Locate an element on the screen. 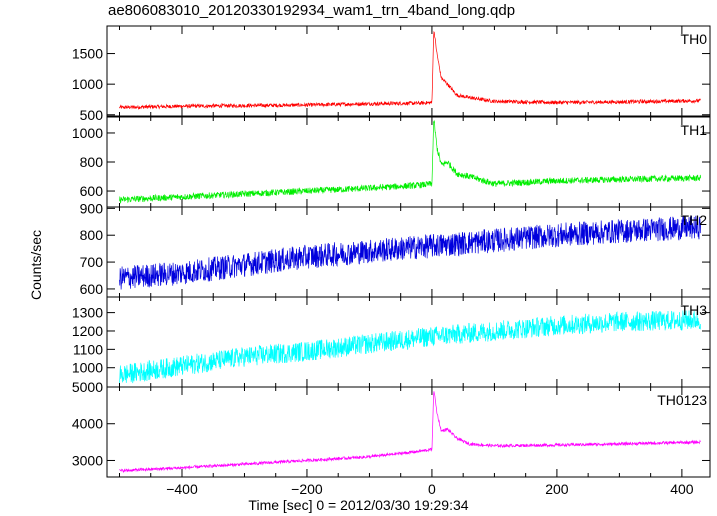 This screenshot has height=516, width=717. series-label-th0123: TH0123 is located at coordinates (682, 400).